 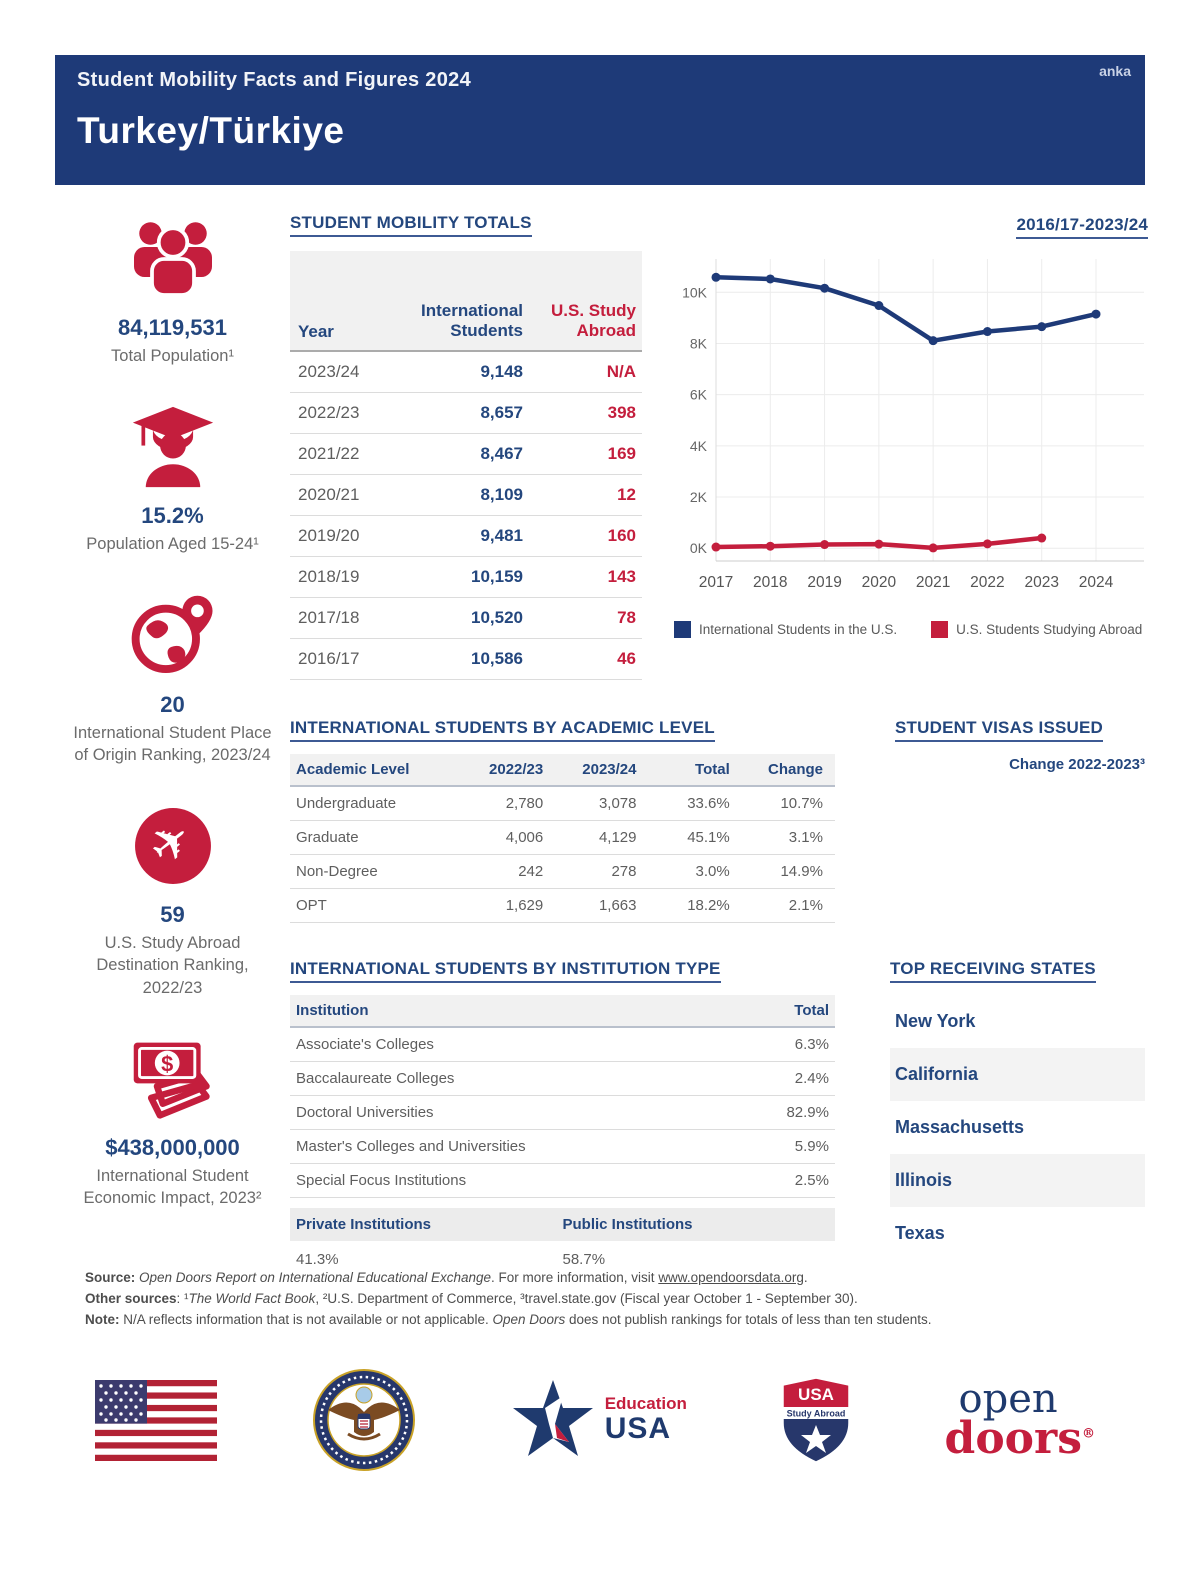 What do you see at coordinates (699, 497) in the screenshot?
I see `svg-text: 2K` at bounding box center [699, 497].